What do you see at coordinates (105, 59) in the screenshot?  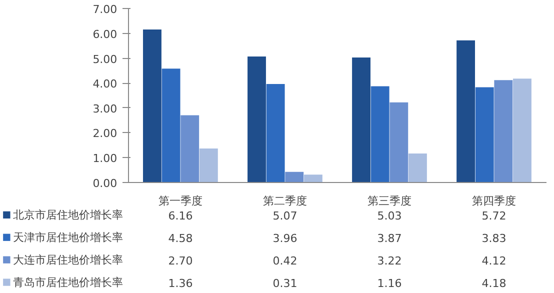 I see `y-tick-label: 5.00` at bounding box center [105, 59].